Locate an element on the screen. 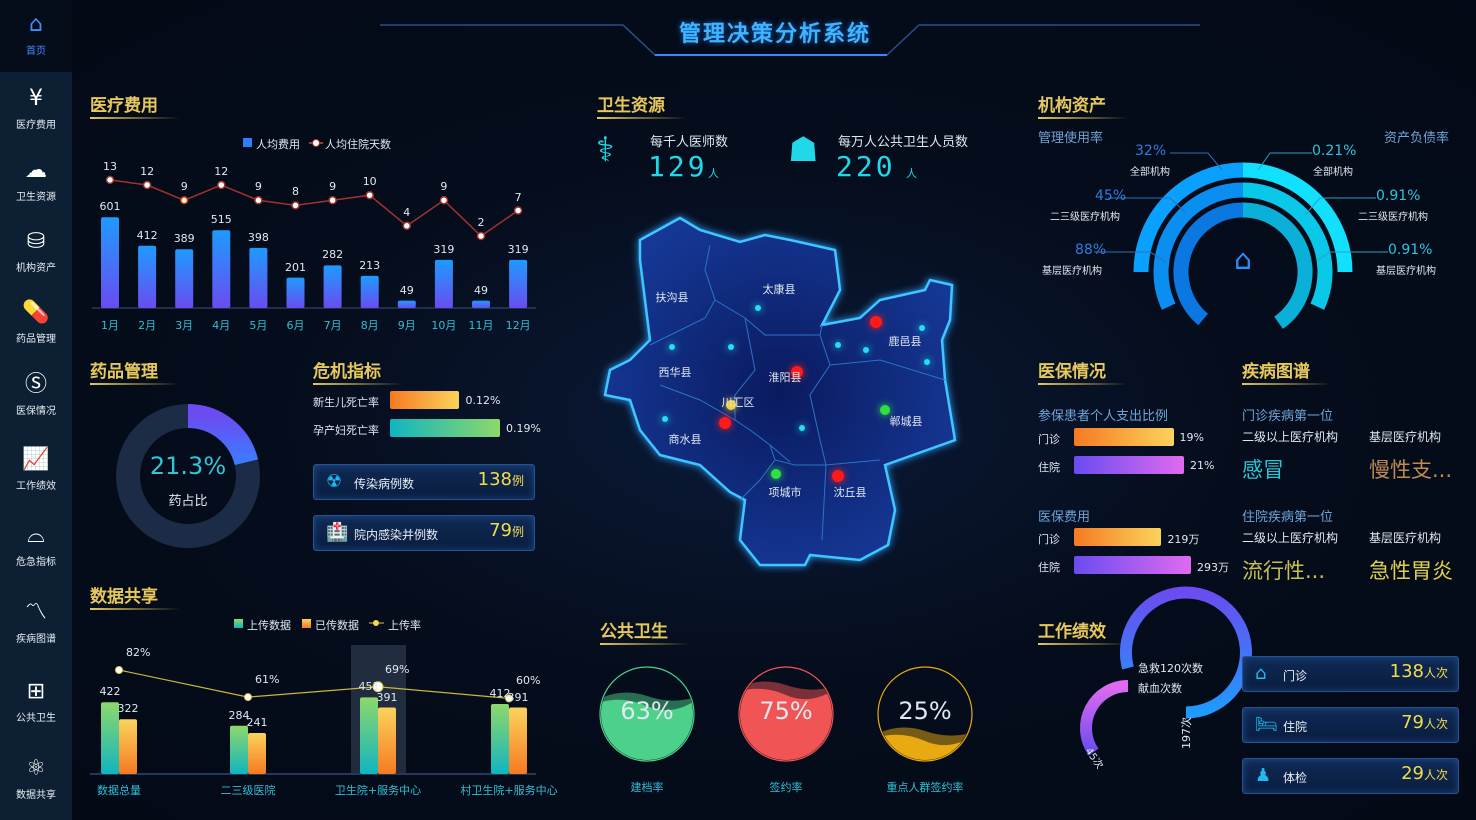  sidebar-item-2: ☁ 卫生资源 is located at coordinates (36, 179).